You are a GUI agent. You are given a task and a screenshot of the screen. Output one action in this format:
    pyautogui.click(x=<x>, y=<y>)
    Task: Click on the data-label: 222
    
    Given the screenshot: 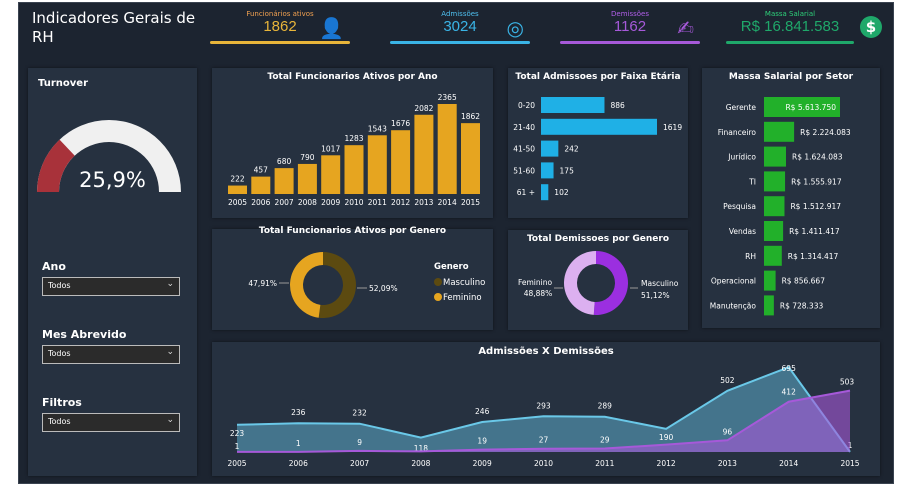 What is the action you would take?
    pyautogui.click(x=237, y=179)
    